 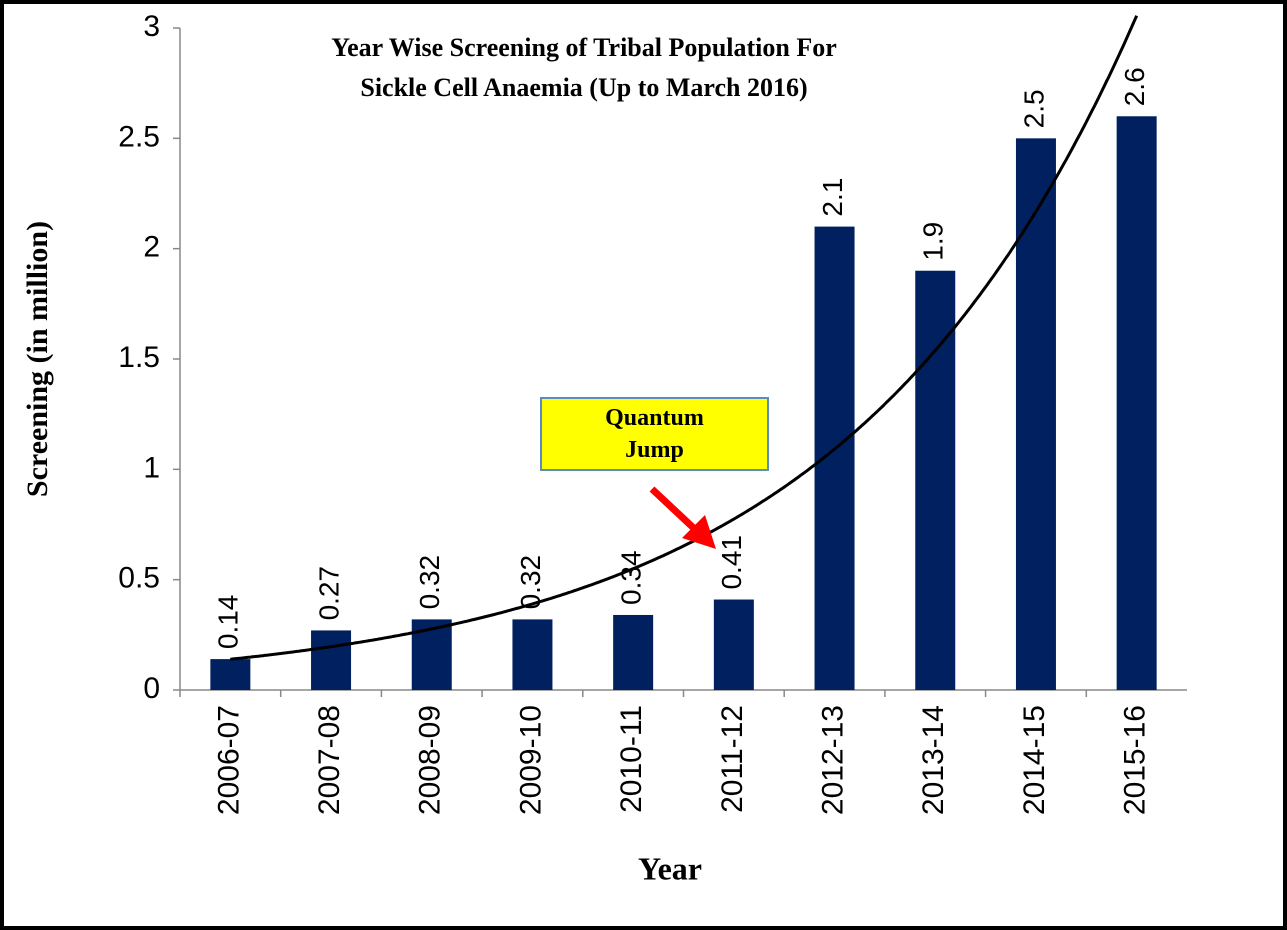 I want to click on value-label: 0.27, so click(x=328, y=593).